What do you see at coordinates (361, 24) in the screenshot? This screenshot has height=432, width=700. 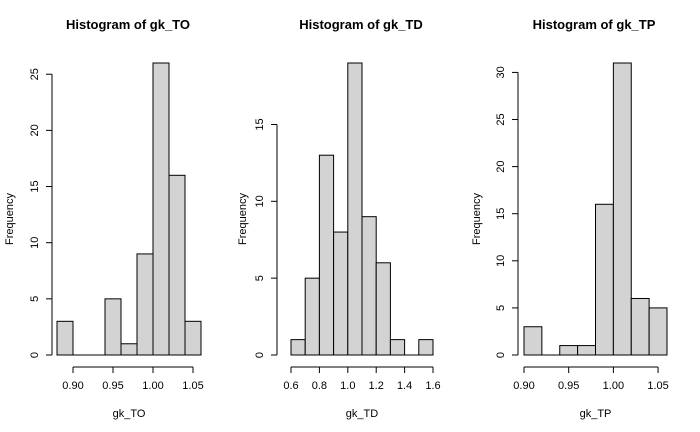 I see `chart-title: Histogram of gk_TD` at bounding box center [361, 24].